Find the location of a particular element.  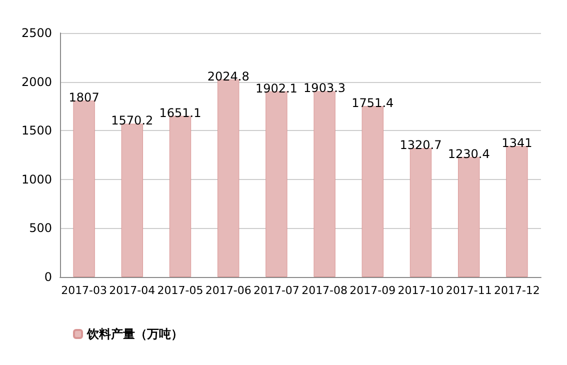

data-label: 2024.8 is located at coordinates (228, 76).